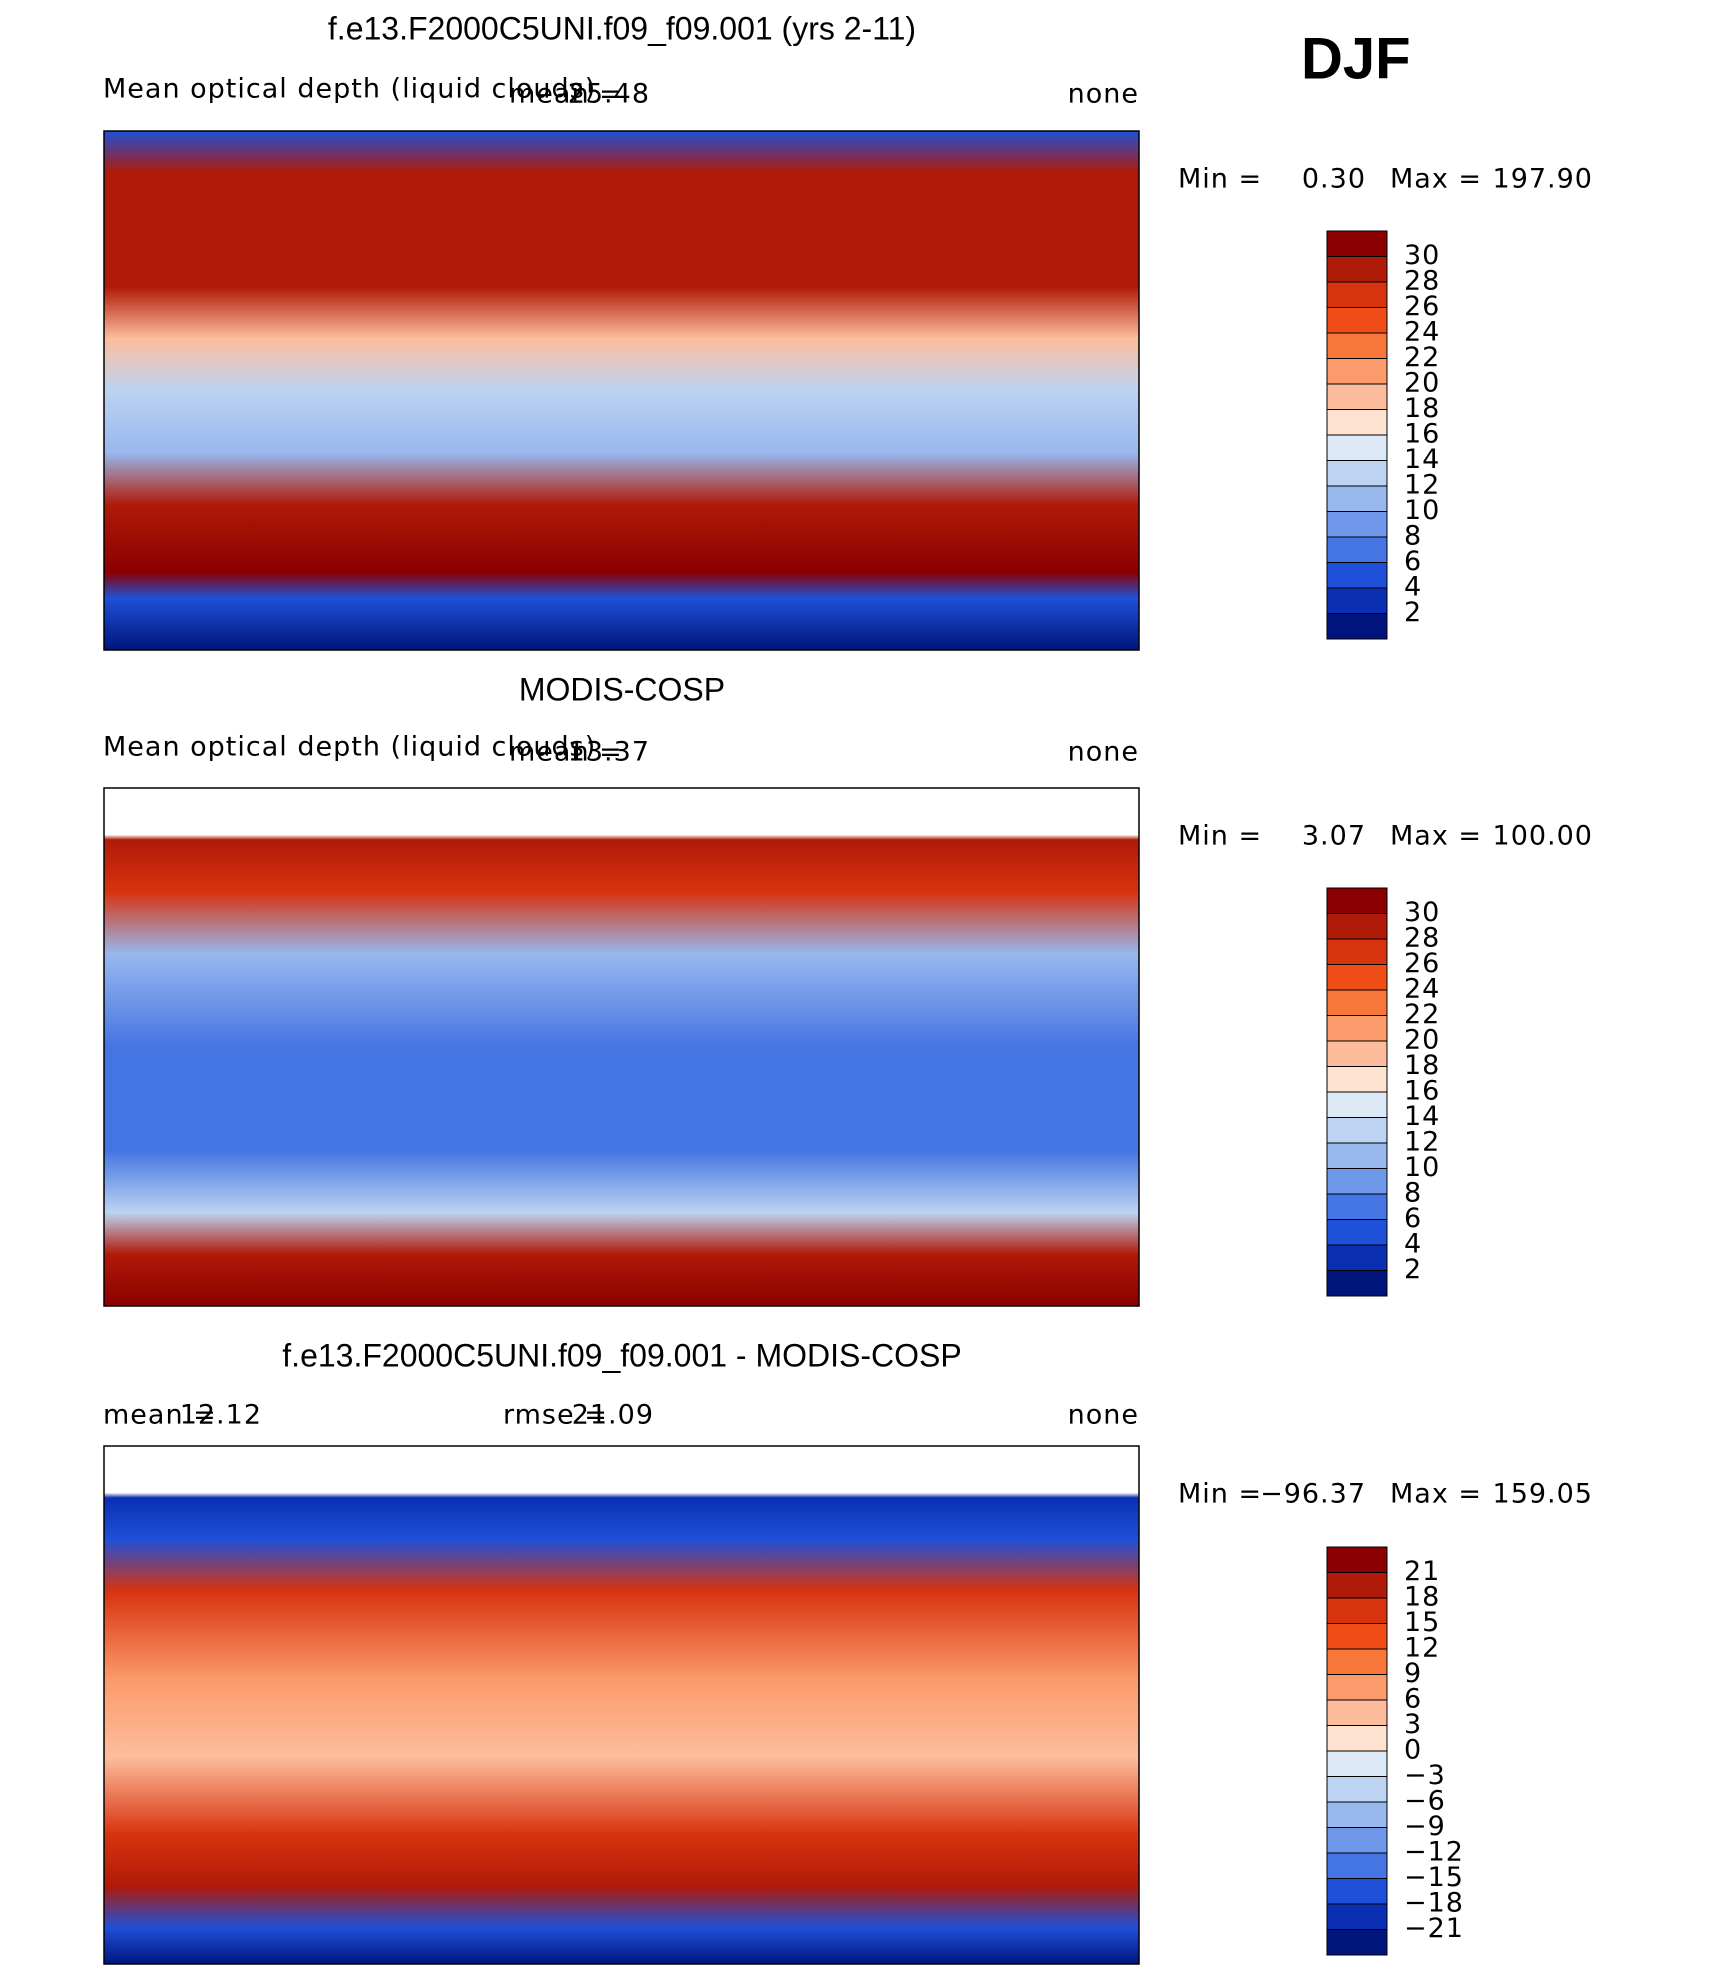 The width and height of the screenshot is (1710, 1974). What do you see at coordinates (622, 28) in the screenshot?
I see `panel-title: f.e13.F2000C5UNI.f09_f09.001 (yrs 2-11)` at bounding box center [622, 28].